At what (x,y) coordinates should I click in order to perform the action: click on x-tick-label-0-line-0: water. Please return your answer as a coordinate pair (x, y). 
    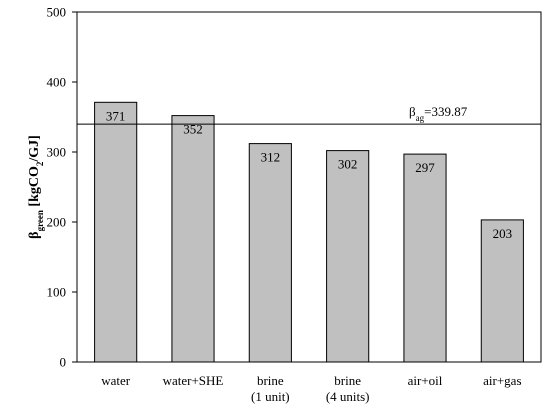
    Looking at the image, I should click on (116, 380).